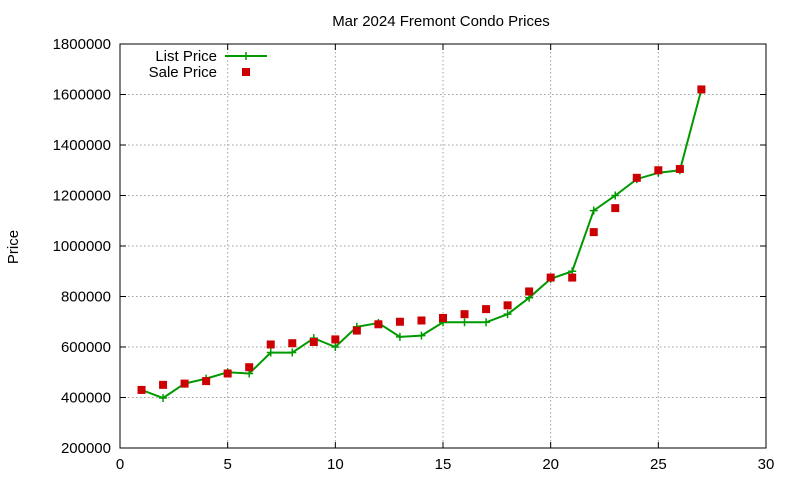 Image resolution: width=800 pixels, height=480 pixels. What do you see at coordinates (82, 95) in the screenshot?
I see `y-tick-label: 1600000` at bounding box center [82, 95].